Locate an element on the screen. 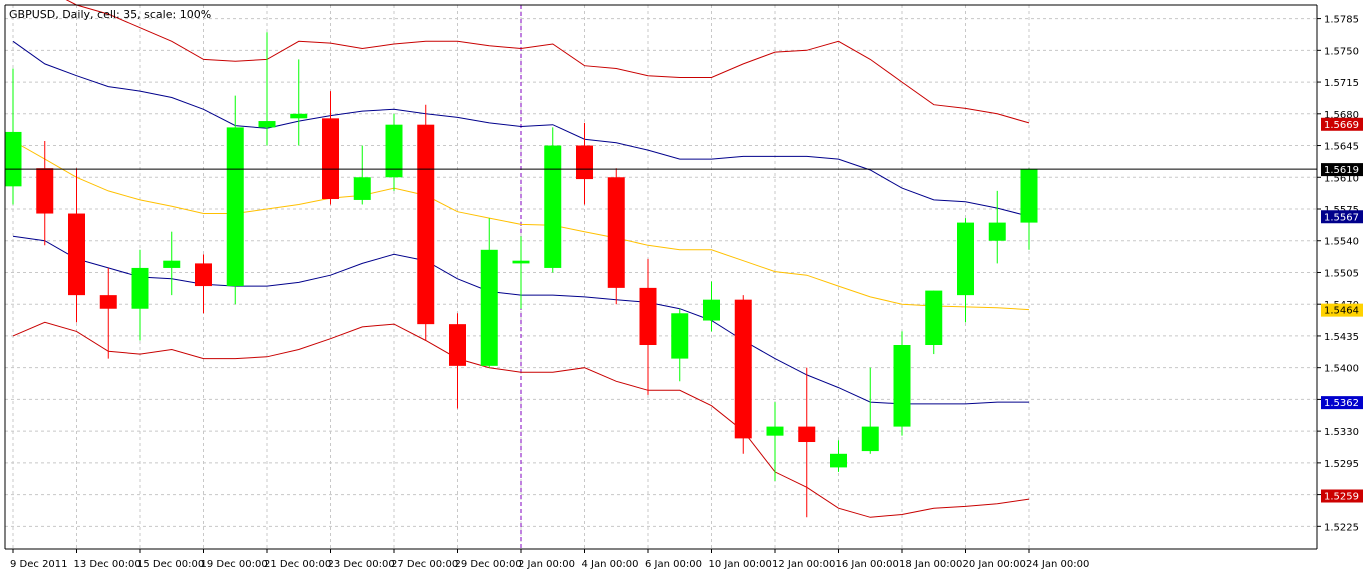  price-label: 1.5464 is located at coordinates (1342, 310).